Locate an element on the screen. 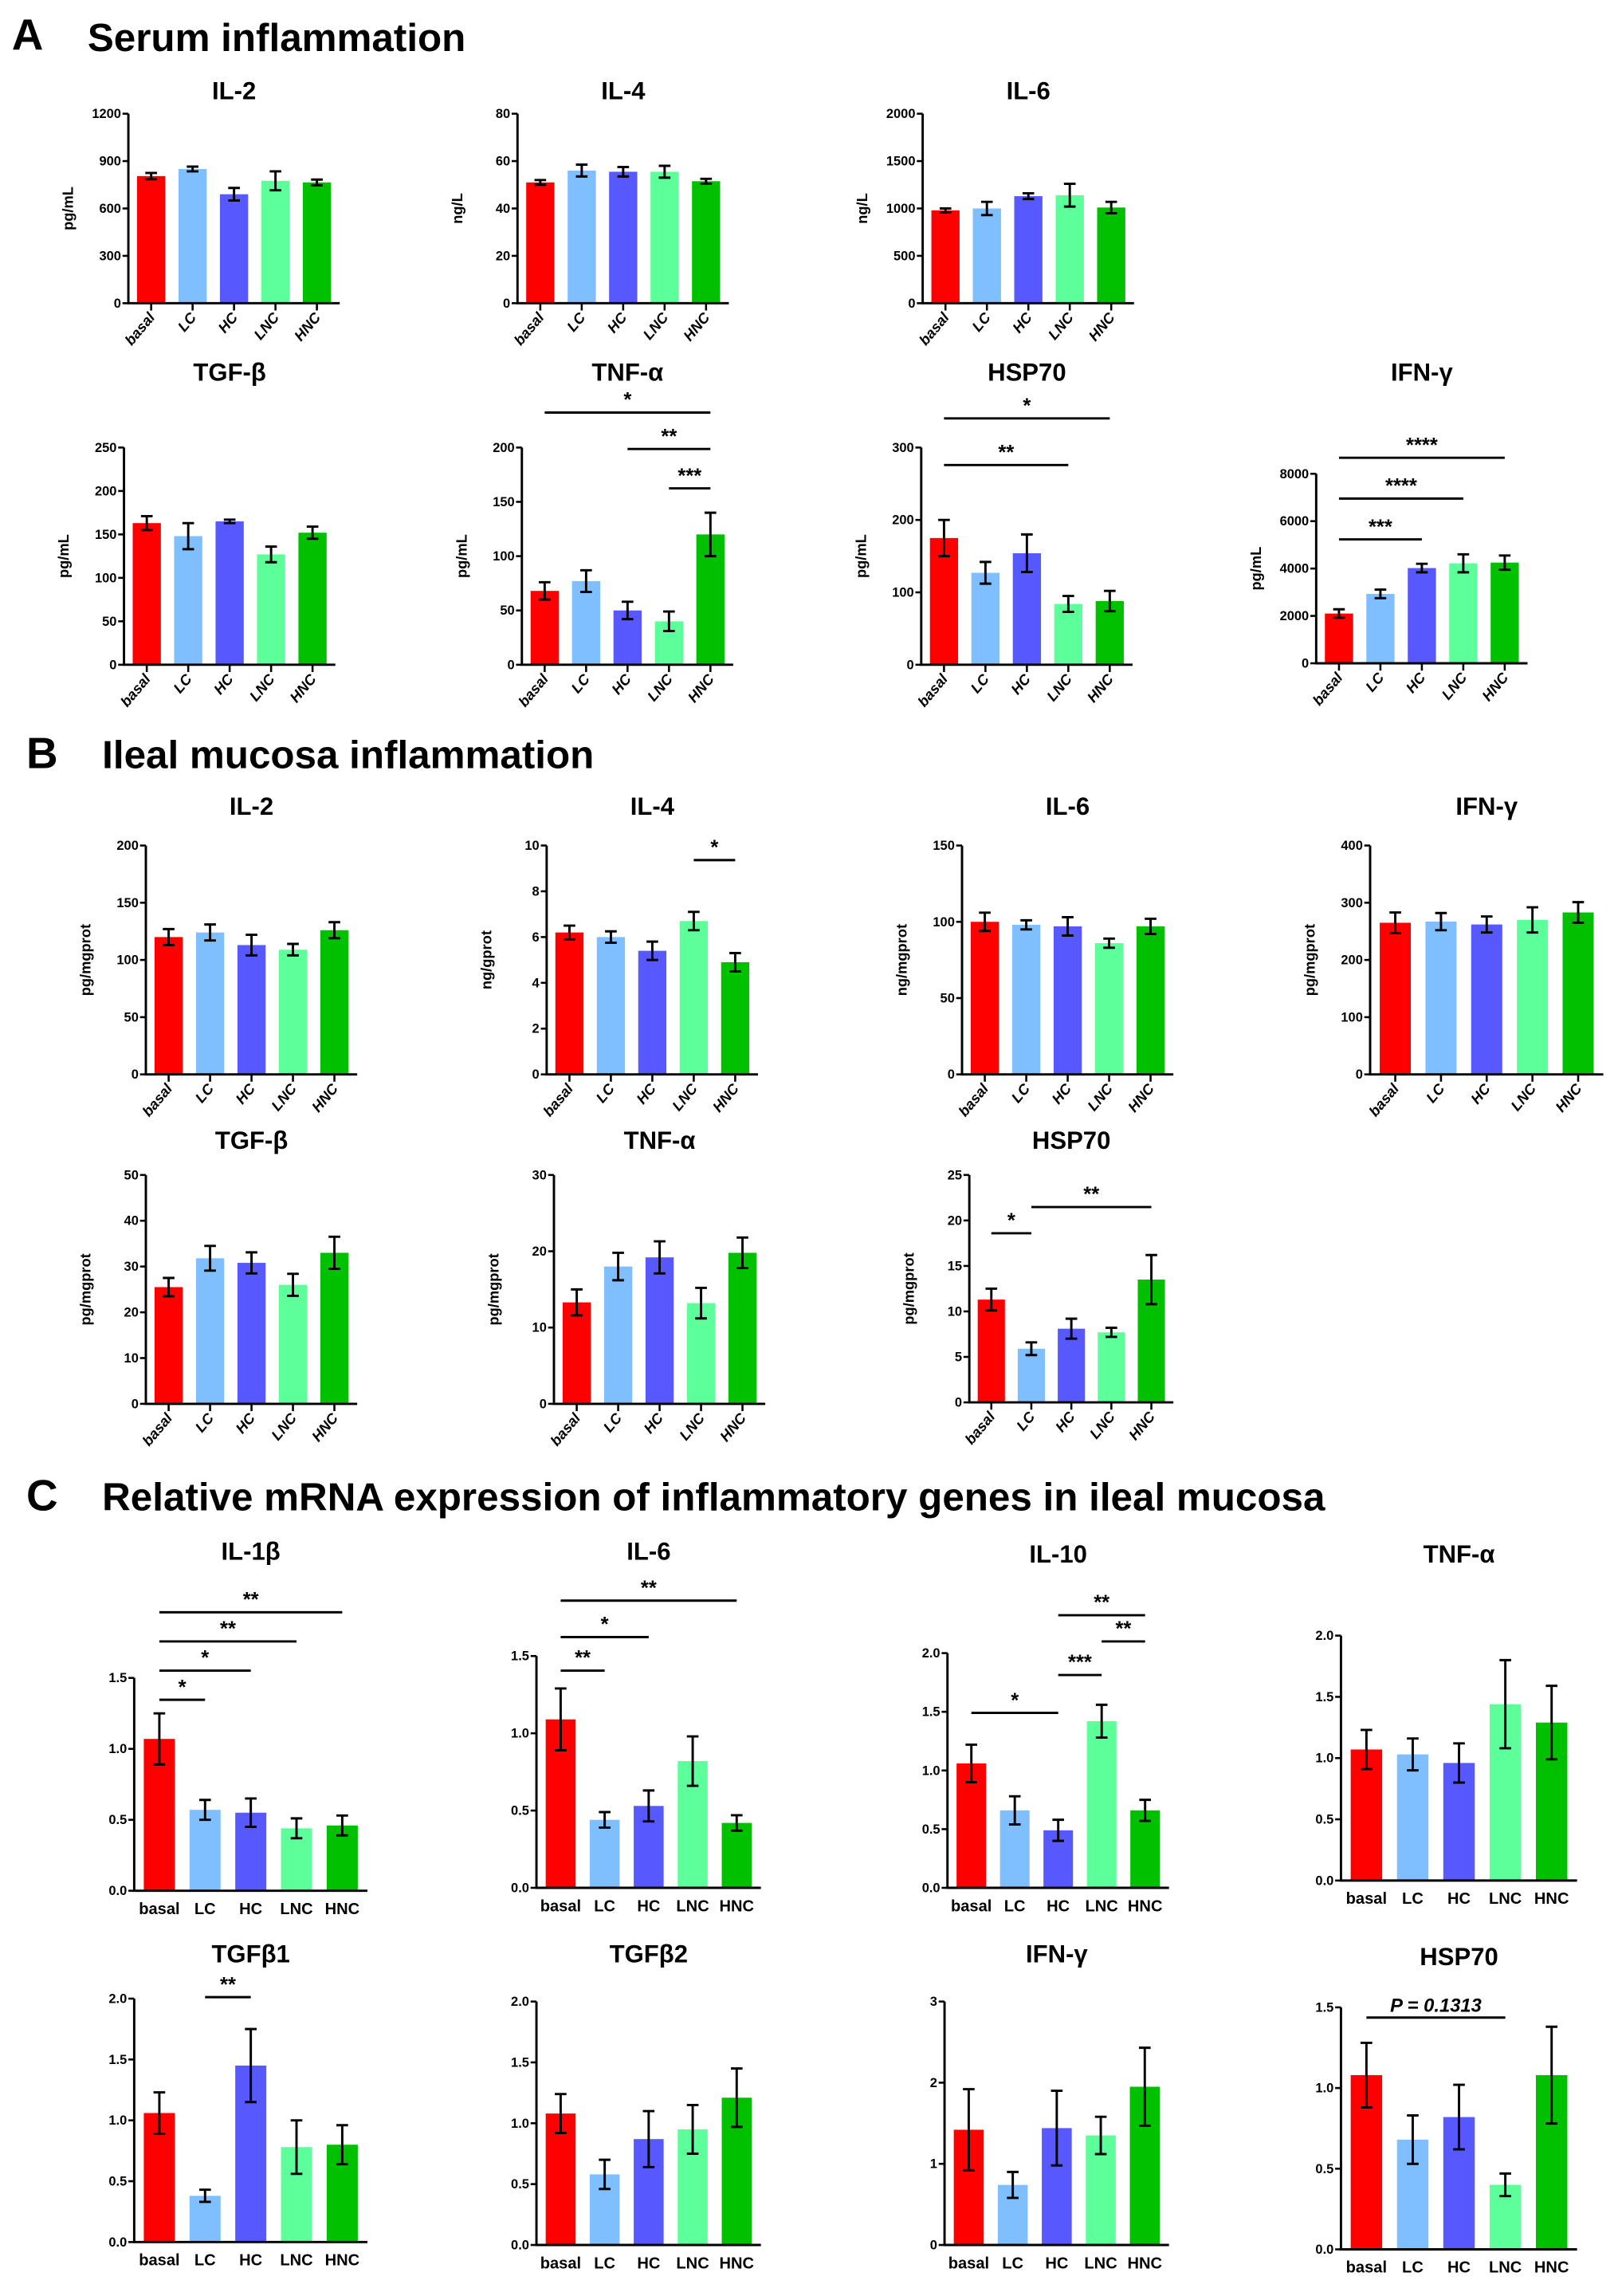 This screenshot has height=2296, width=1618. y-tick-label: 150 is located at coordinates (943, 846).